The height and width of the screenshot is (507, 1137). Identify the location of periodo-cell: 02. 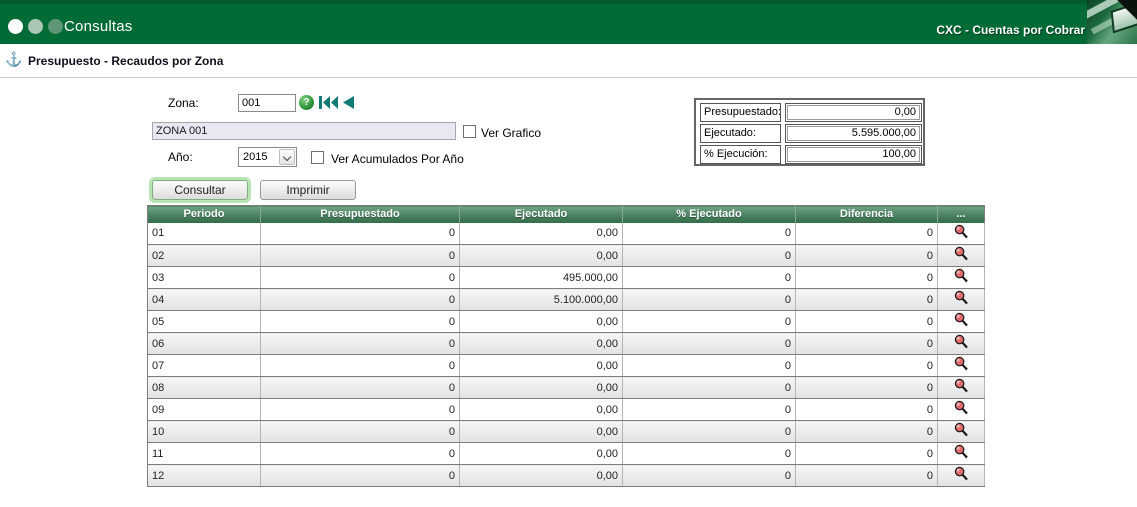
(204, 255).